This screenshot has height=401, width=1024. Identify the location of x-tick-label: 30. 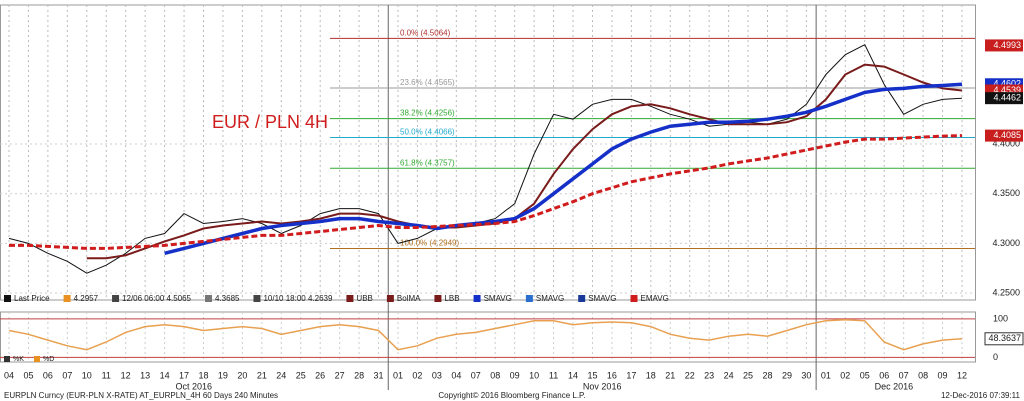
(806, 375).